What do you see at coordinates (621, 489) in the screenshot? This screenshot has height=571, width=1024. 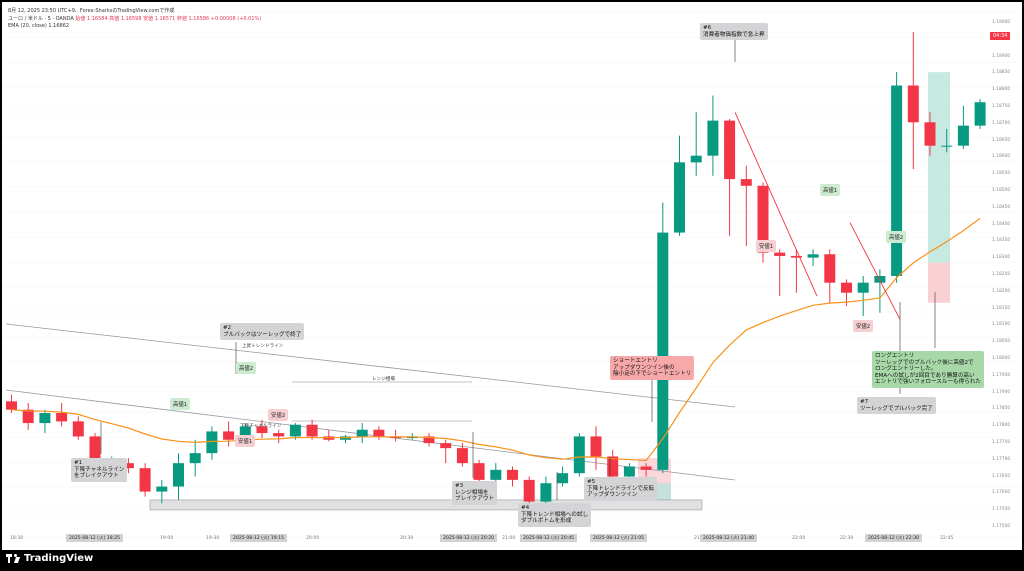 I see `note-5: #5 下降トレンドラインで反転 アップダウンツイン` at bounding box center [621, 489].